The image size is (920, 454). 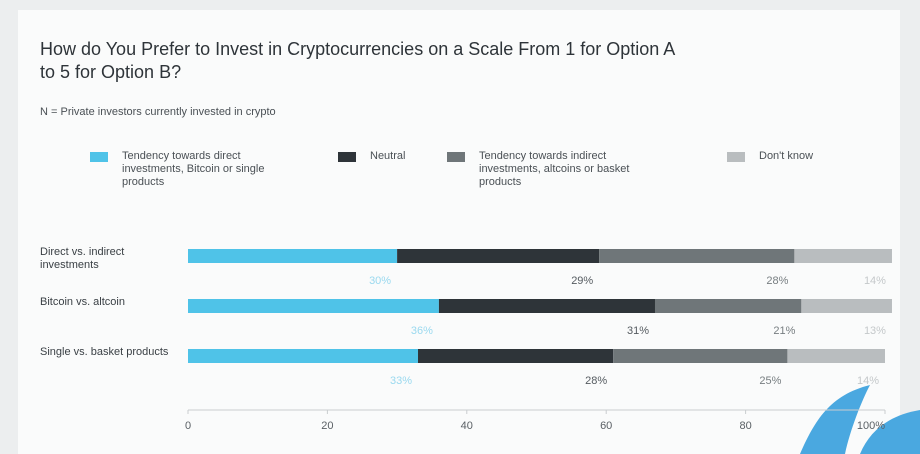 I want to click on legend-item: Don't know, so click(x=793, y=156).